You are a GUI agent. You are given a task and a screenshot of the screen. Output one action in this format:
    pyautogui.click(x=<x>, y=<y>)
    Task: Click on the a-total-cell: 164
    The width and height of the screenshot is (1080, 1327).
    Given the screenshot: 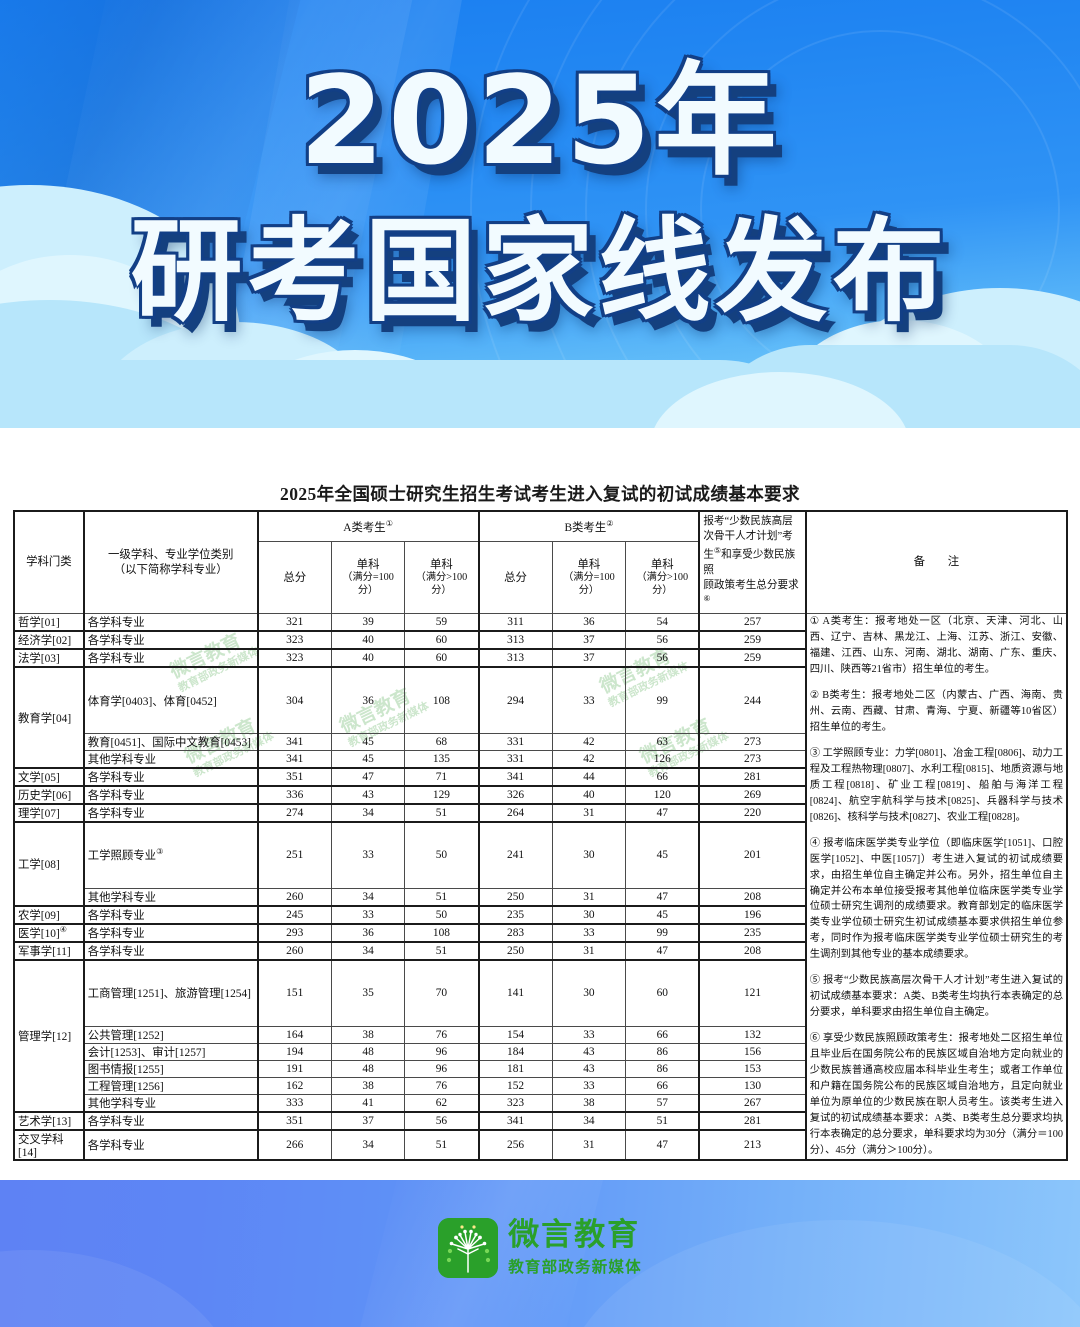 What is the action you would take?
    pyautogui.click(x=294, y=1034)
    